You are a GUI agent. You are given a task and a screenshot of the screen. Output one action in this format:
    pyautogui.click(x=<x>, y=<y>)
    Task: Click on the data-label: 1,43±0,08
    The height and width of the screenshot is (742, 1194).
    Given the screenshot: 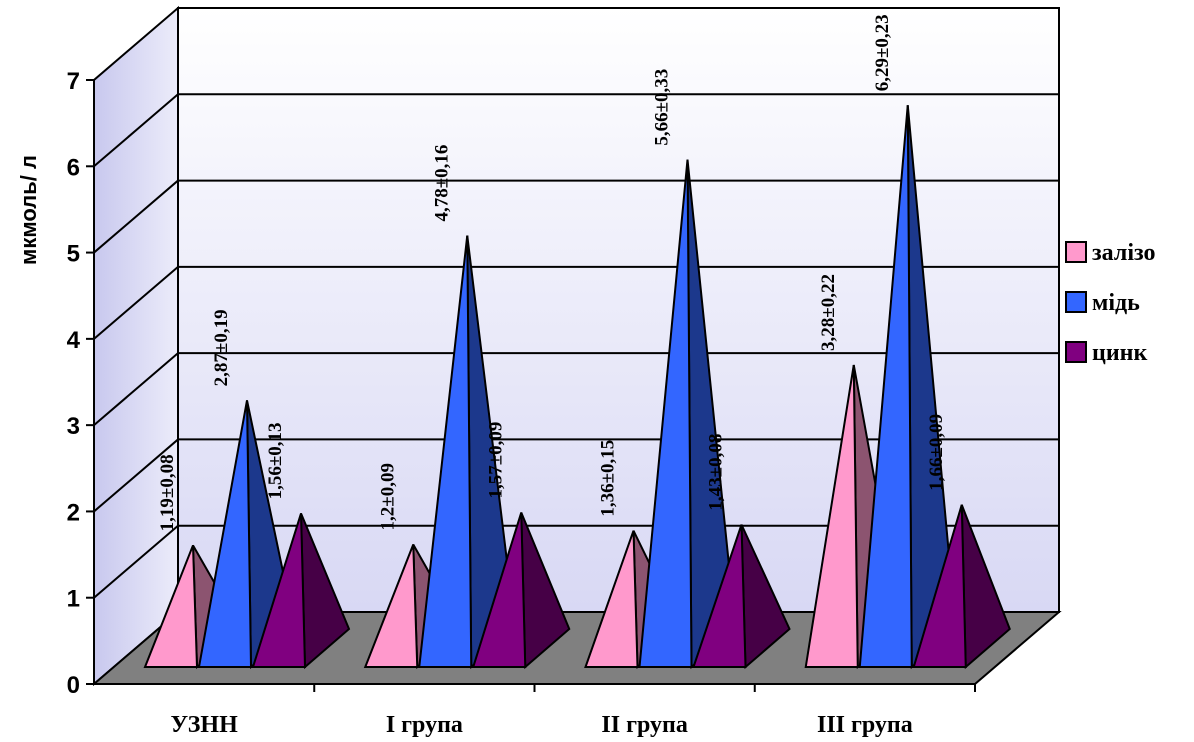 What is the action you would take?
    pyautogui.click(x=716, y=472)
    